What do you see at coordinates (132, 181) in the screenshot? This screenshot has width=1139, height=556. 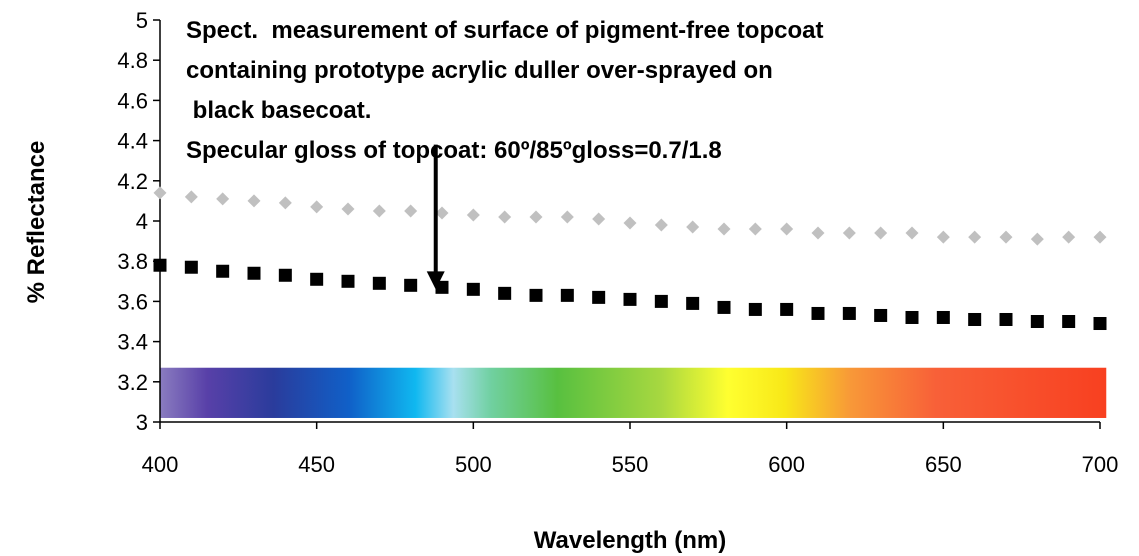 I see `y-tick-label: 4.2` at bounding box center [132, 181].